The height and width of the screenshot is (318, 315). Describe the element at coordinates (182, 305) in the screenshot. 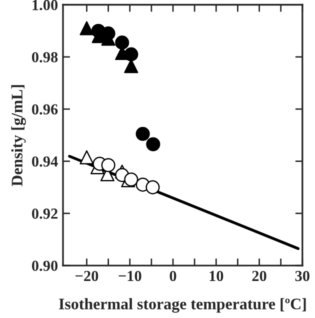

I see `x-axis-title: Isothermal storage temperature [ºC]` at that location.